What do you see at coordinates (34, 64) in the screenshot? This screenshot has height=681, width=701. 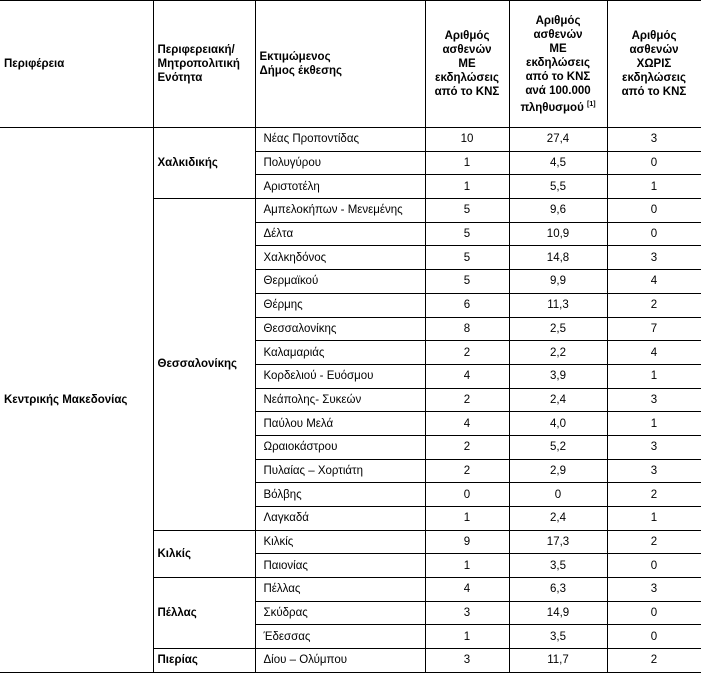 I see `header-line: Περιφέρεια` at bounding box center [34, 64].